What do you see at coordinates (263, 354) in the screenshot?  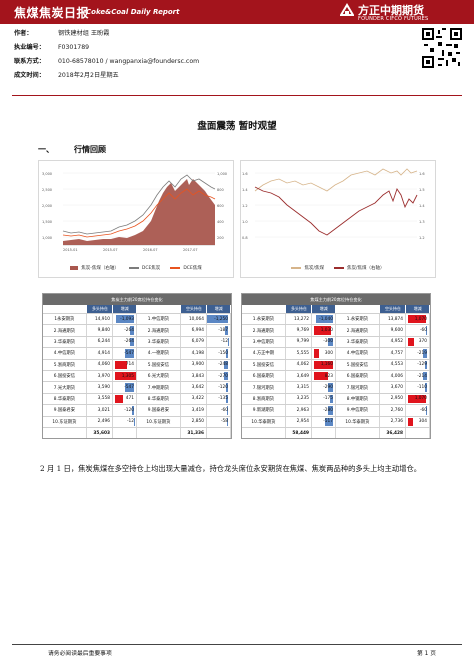 I see `cell-text: 4.方正中期` at bounding box center [263, 354].